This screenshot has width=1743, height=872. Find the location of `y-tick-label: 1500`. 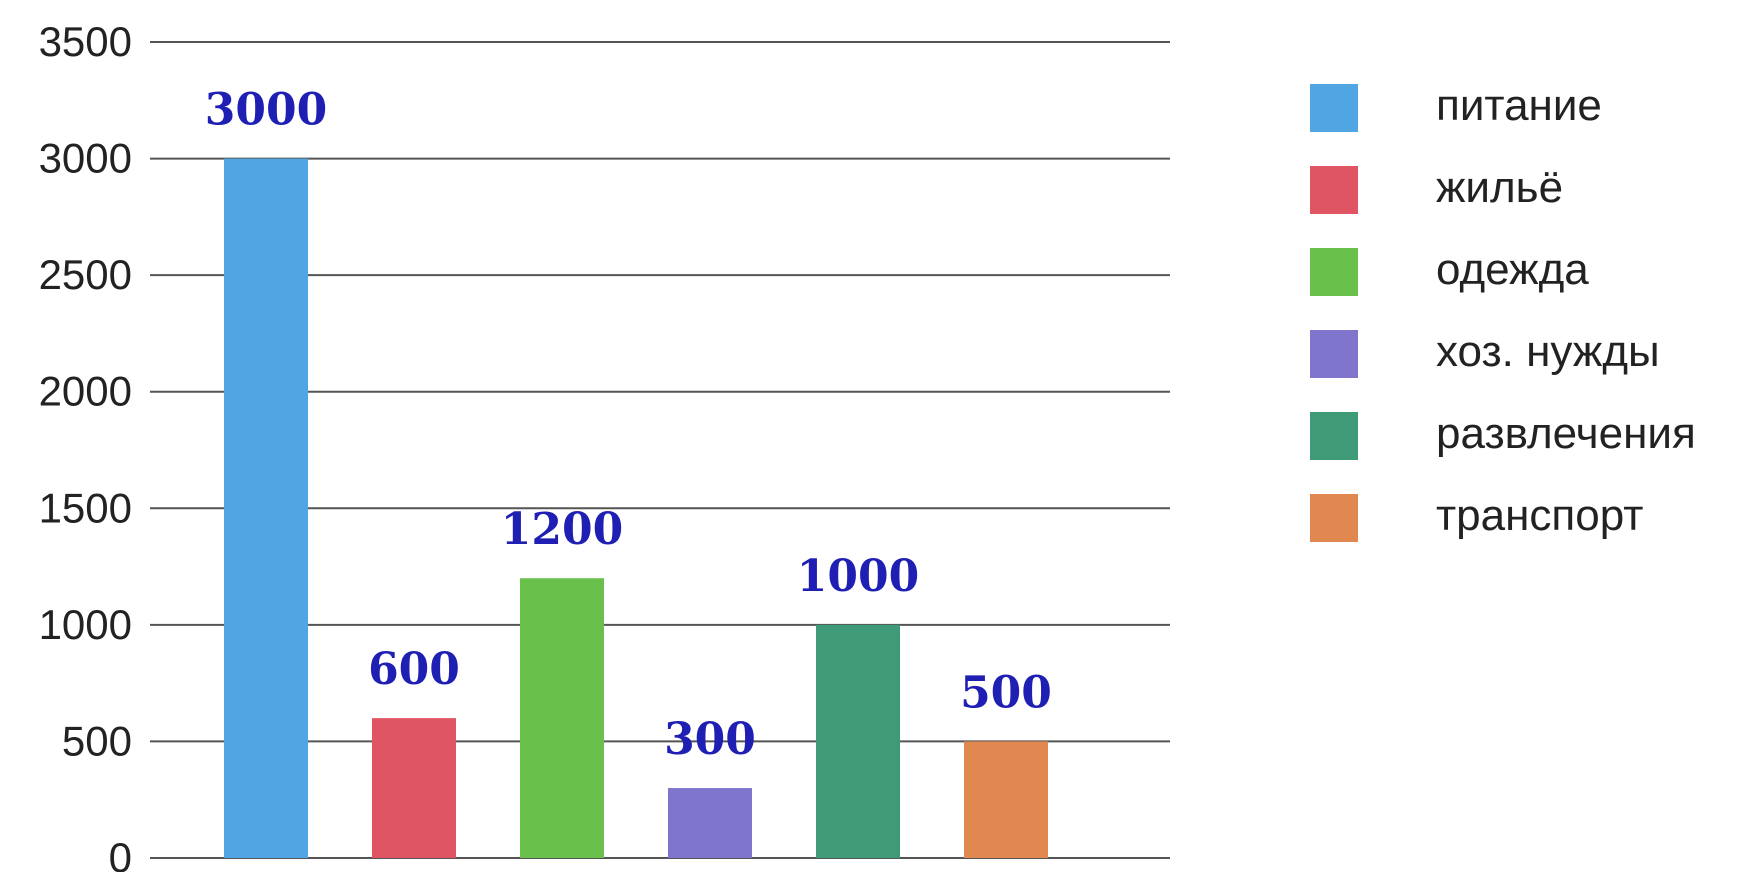

y-tick-label: 1500 is located at coordinates (85, 507).